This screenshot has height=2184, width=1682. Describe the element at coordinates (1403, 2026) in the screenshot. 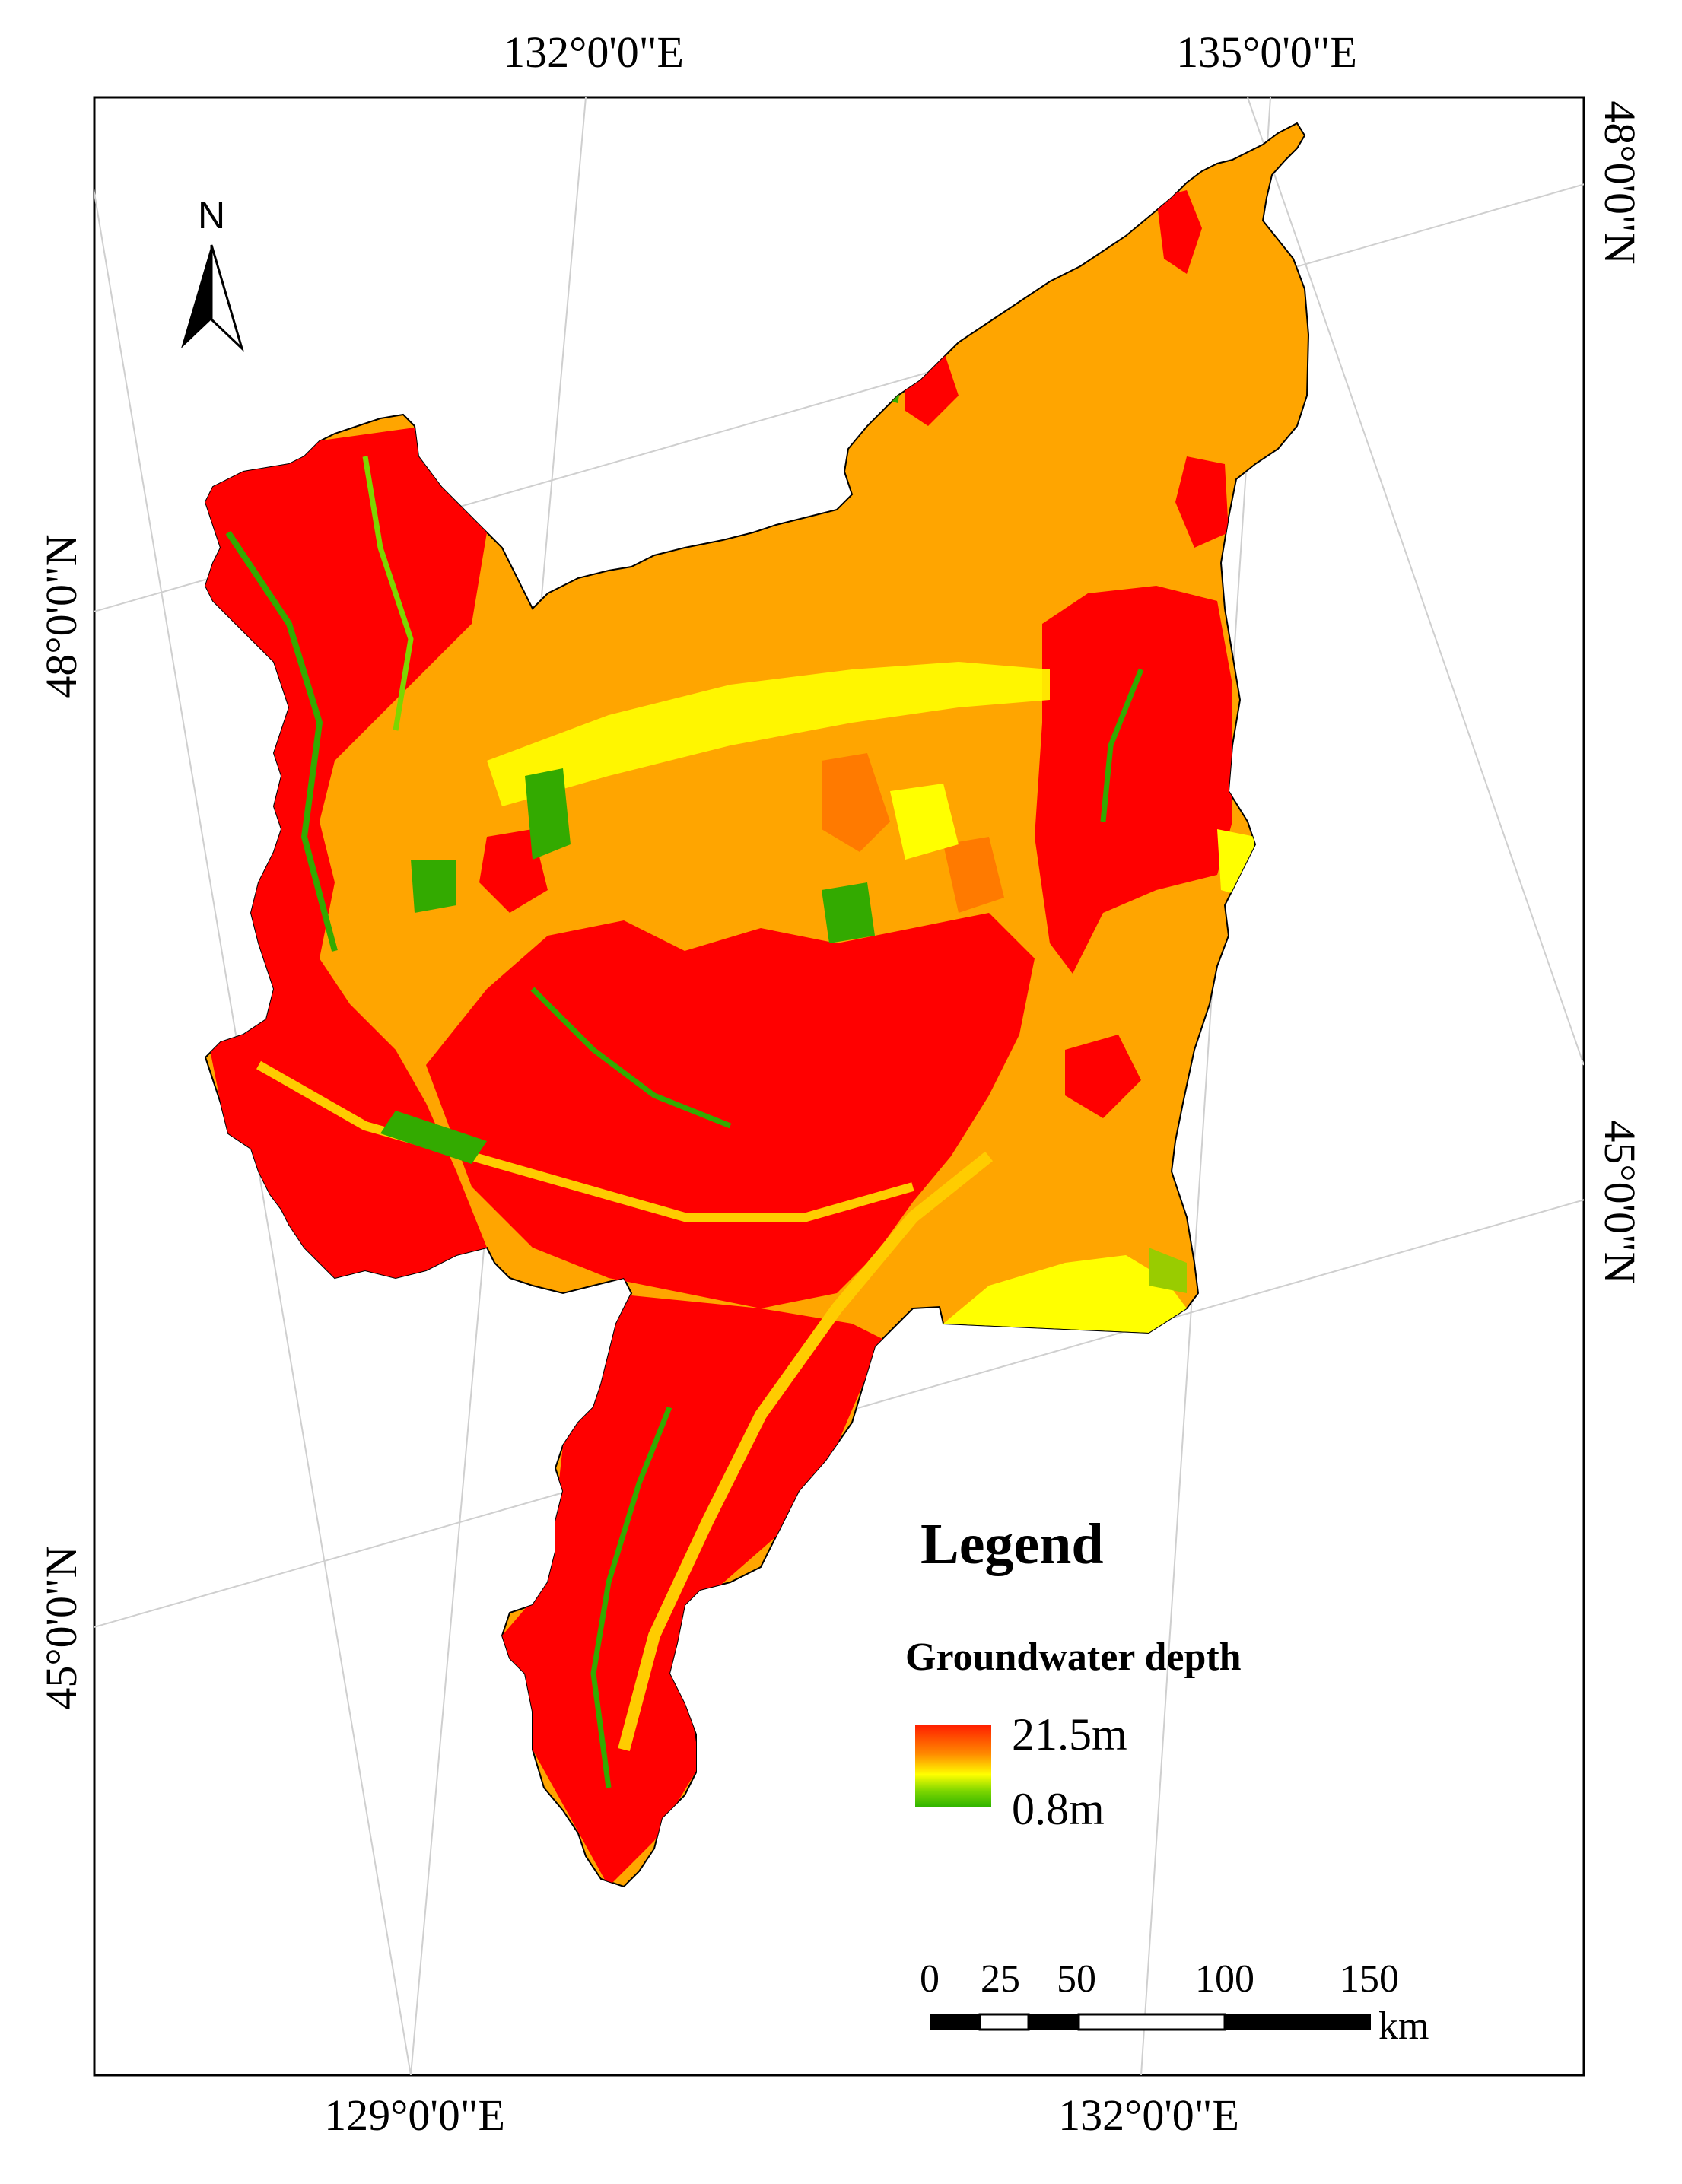

I see `scale-unit: km` at that location.